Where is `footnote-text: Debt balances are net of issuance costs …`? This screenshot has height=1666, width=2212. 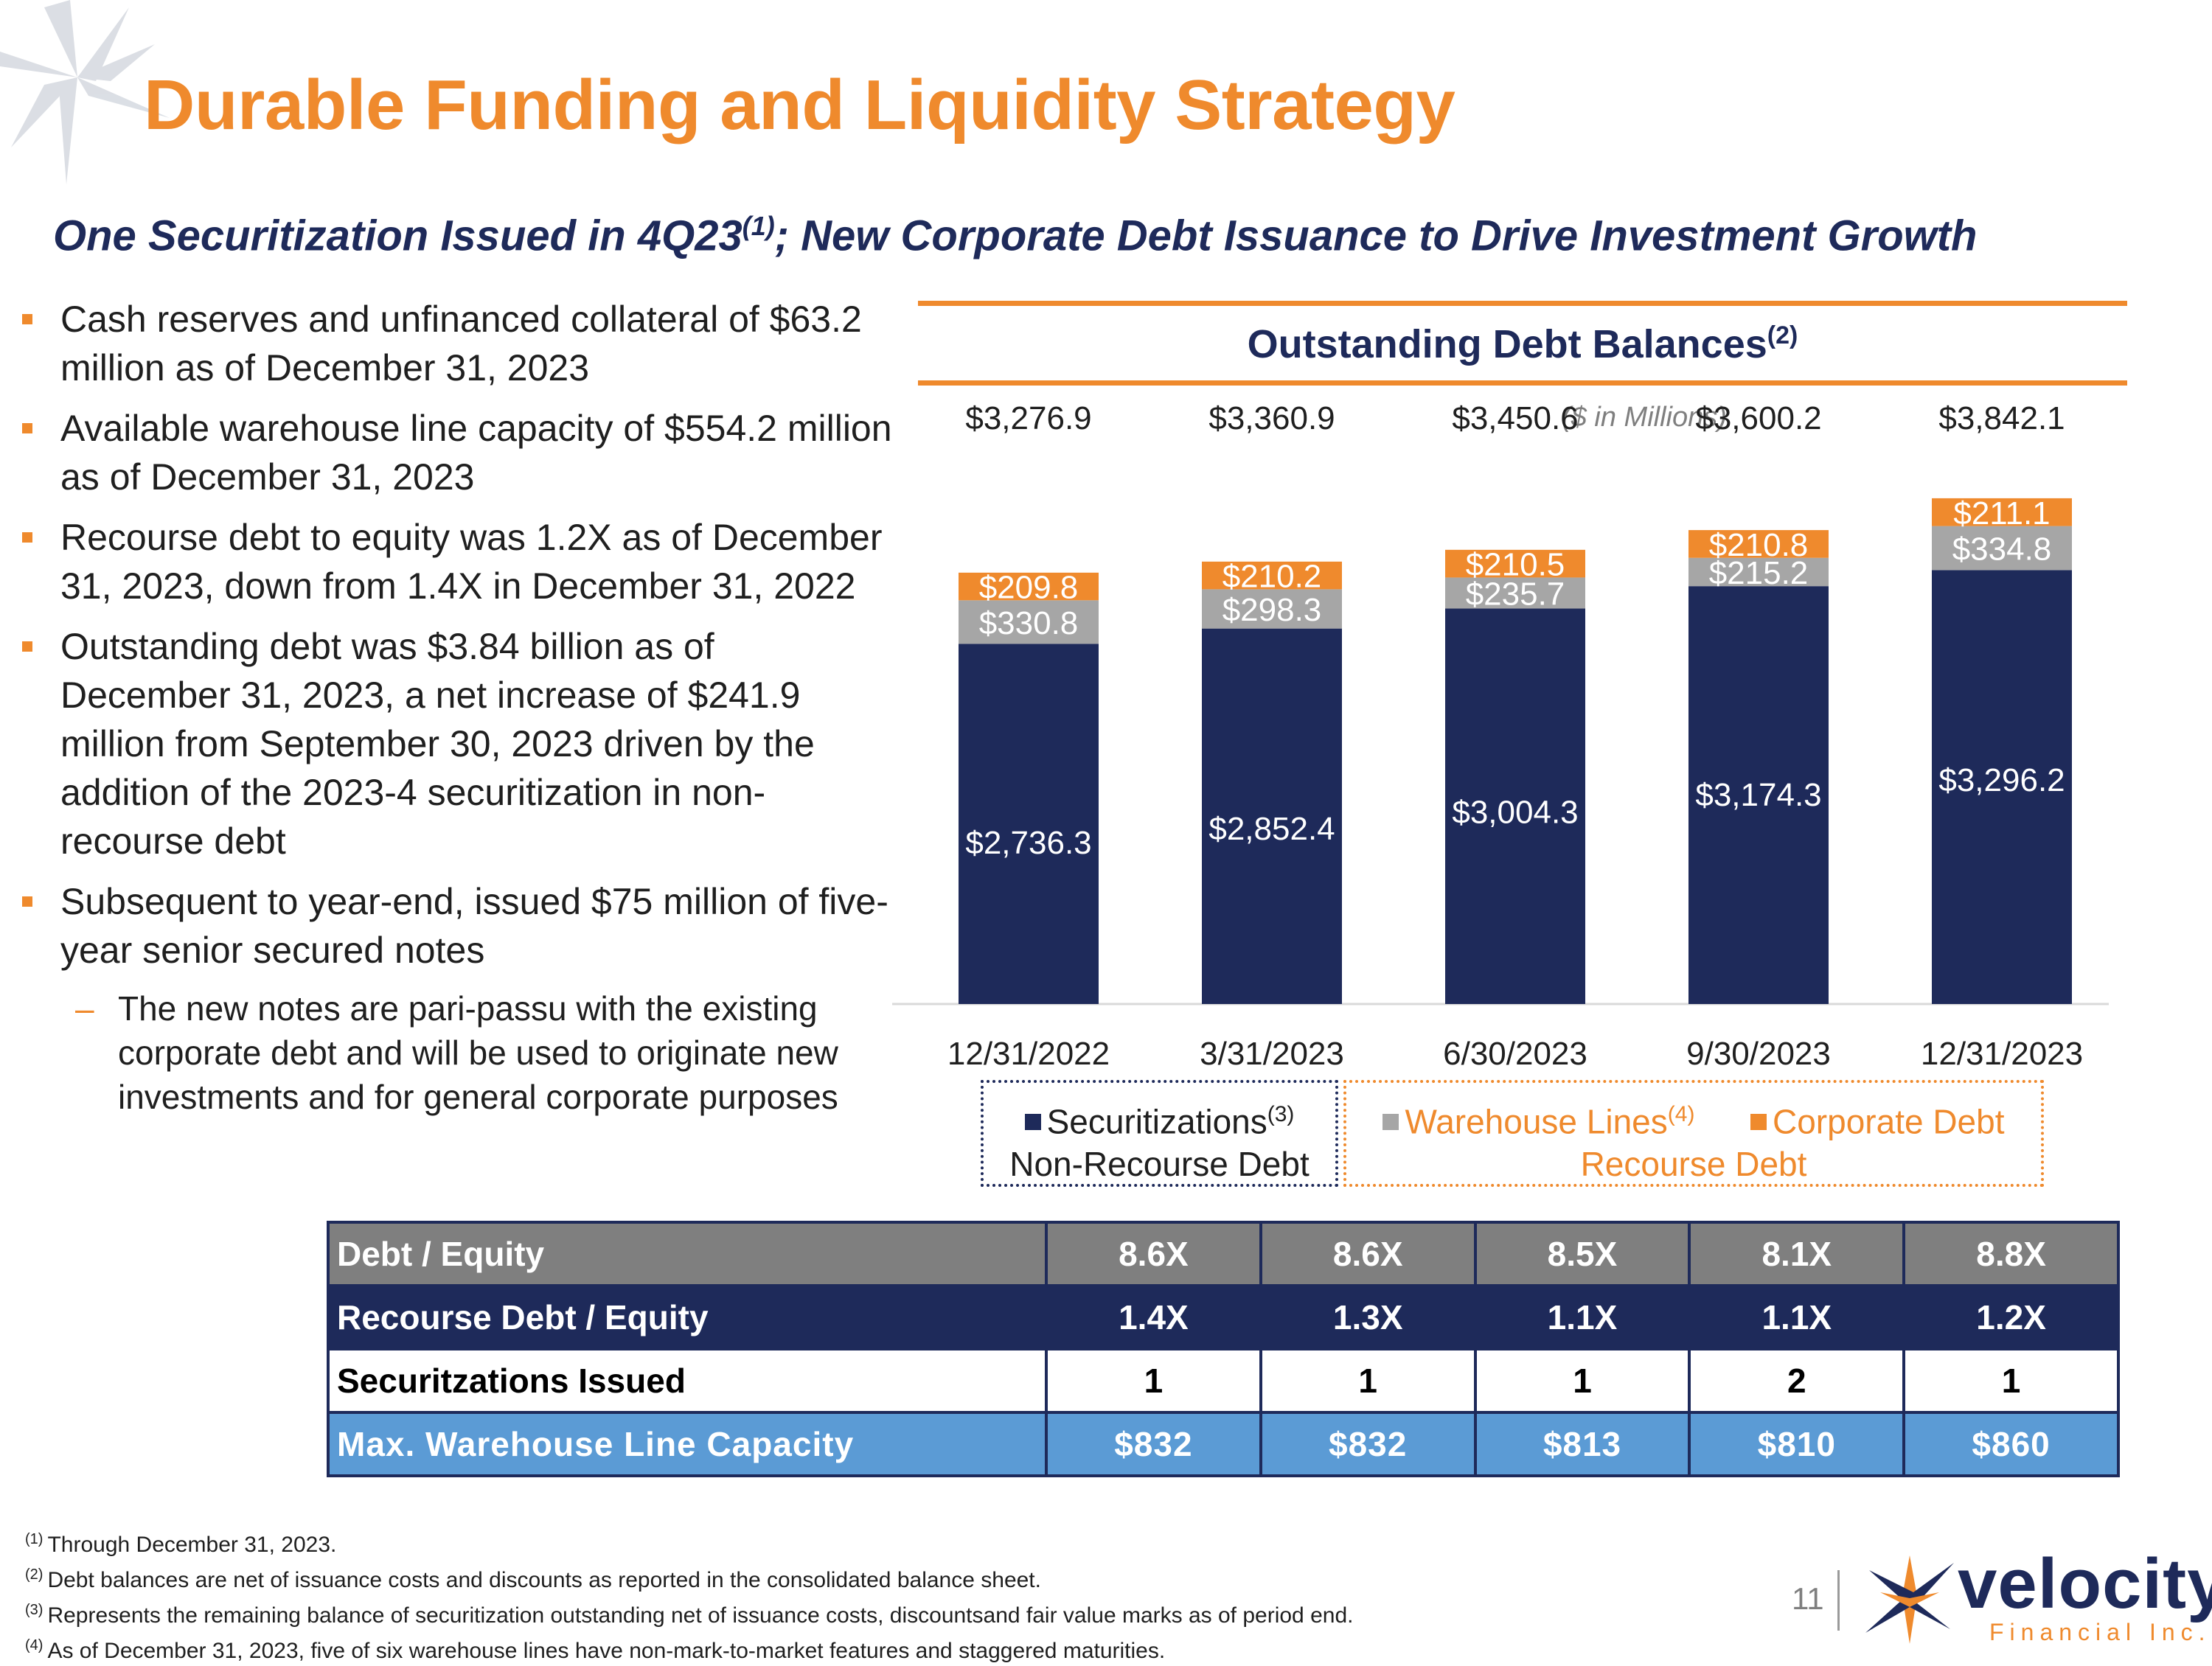 footnote-text: Debt balances are net of issuance costs … is located at coordinates (544, 1580).